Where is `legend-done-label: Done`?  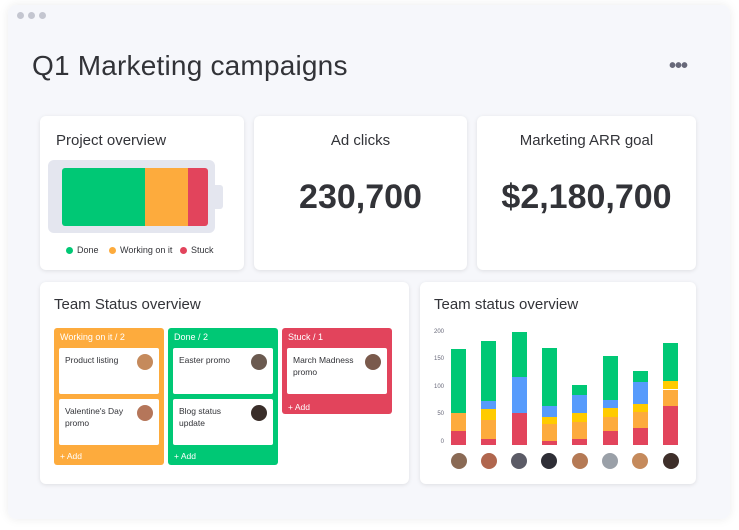 legend-done-label: Done is located at coordinates (88, 250).